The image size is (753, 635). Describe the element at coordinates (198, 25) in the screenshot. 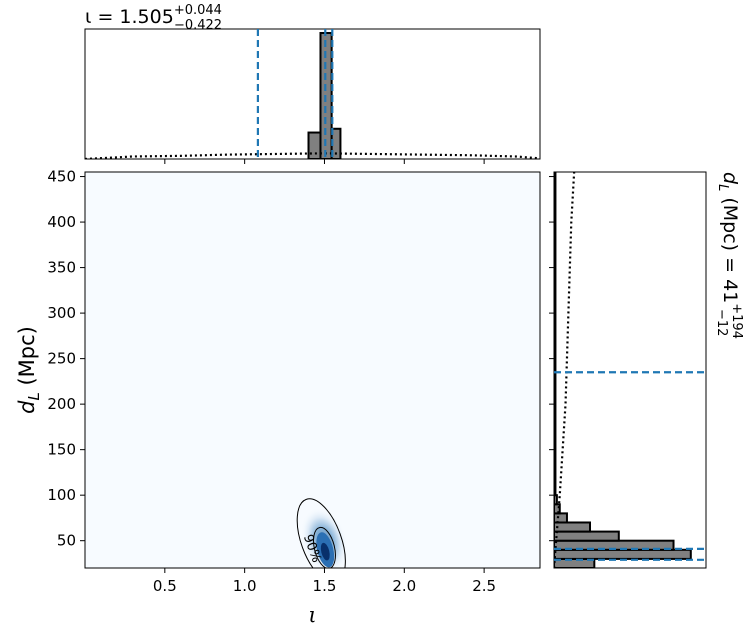

I see `iota-title-lower: −0.422` at that location.